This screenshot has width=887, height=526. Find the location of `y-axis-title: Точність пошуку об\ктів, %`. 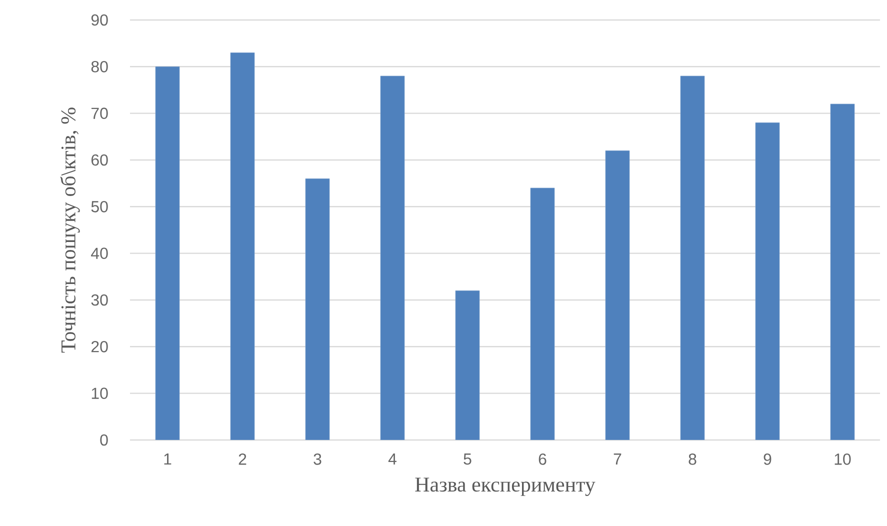

y-axis-title: Точність пошуку об\ктів, % is located at coordinates (70, 230).